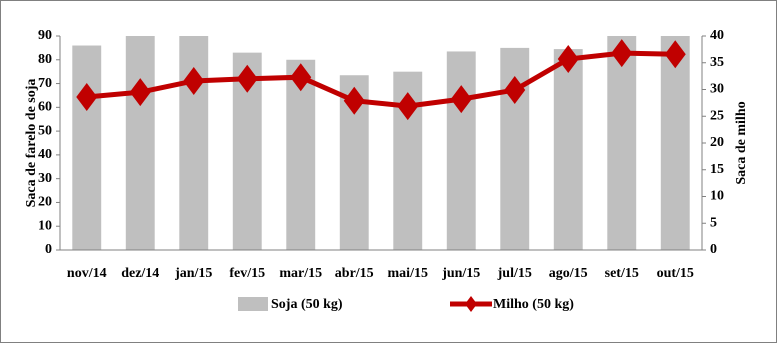 This screenshot has height=344, width=778. Describe the element at coordinates (408, 273) in the screenshot. I see `x-tick-label: mai/15` at that location.